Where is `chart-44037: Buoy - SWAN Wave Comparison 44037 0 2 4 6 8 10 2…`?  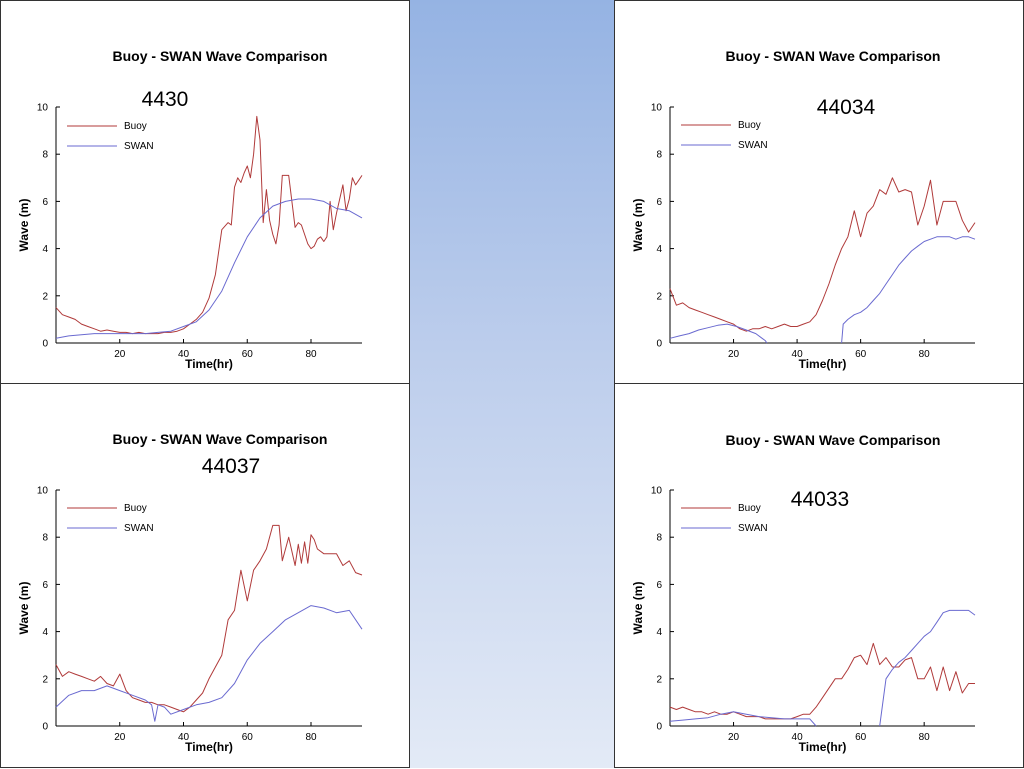 chart-44037: Buoy - SWAN Wave Comparison 44037 0 2 4 6 8 10 2… is located at coordinates (190, 592).